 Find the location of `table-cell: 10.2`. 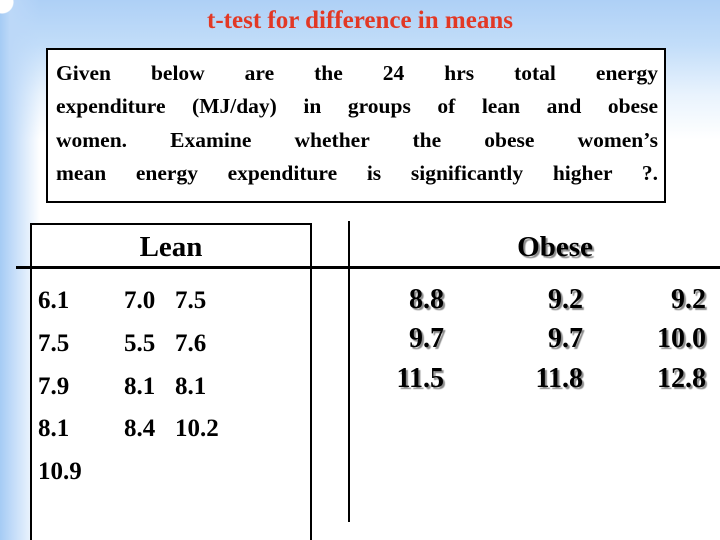

table-cell: 10.2 is located at coordinates (197, 429).